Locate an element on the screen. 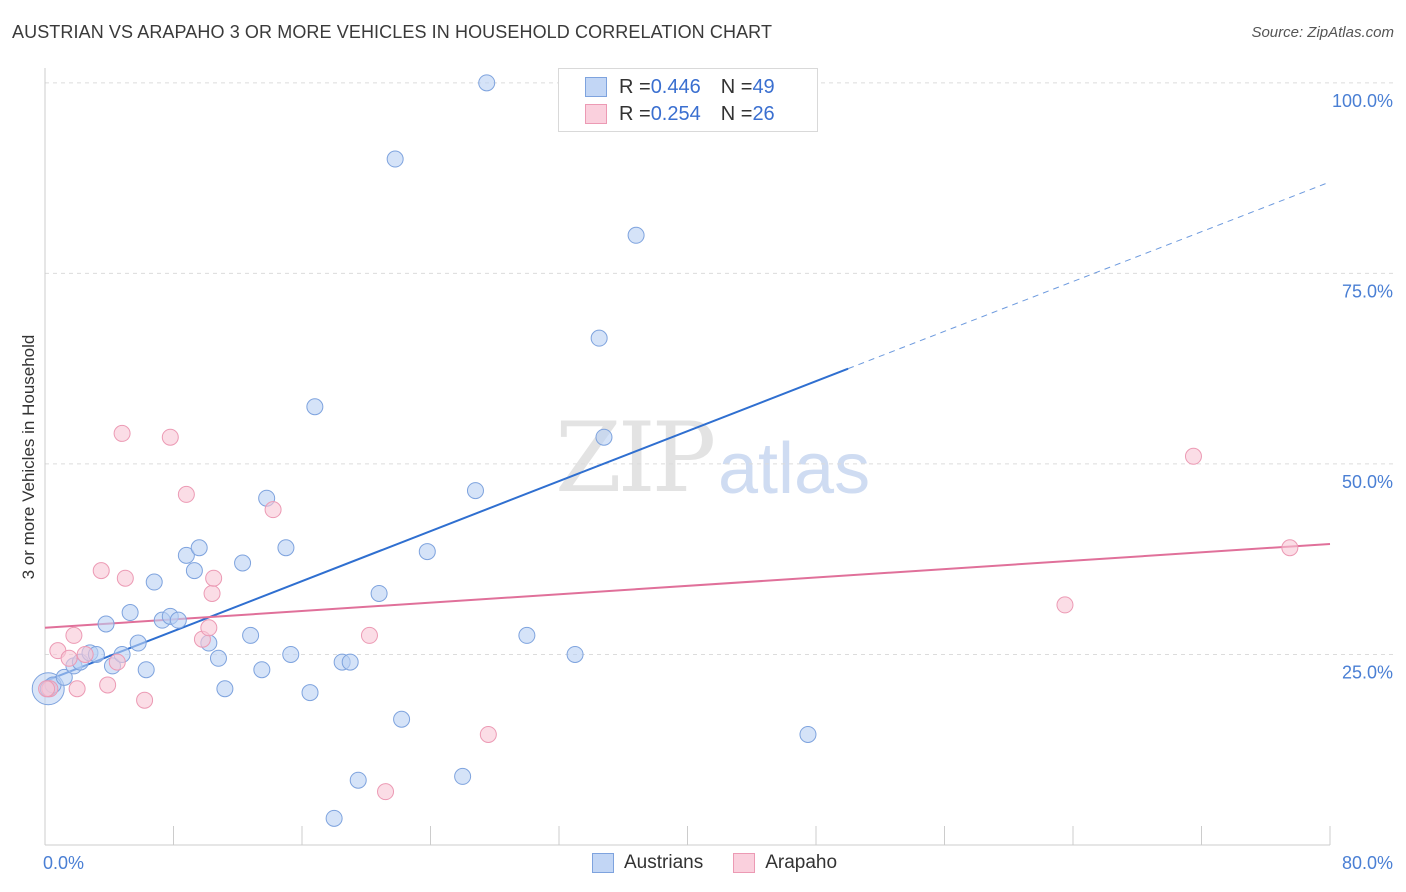 The image size is (1406, 892). watermark-zip: ZIP is located at coordinates (635, 458).